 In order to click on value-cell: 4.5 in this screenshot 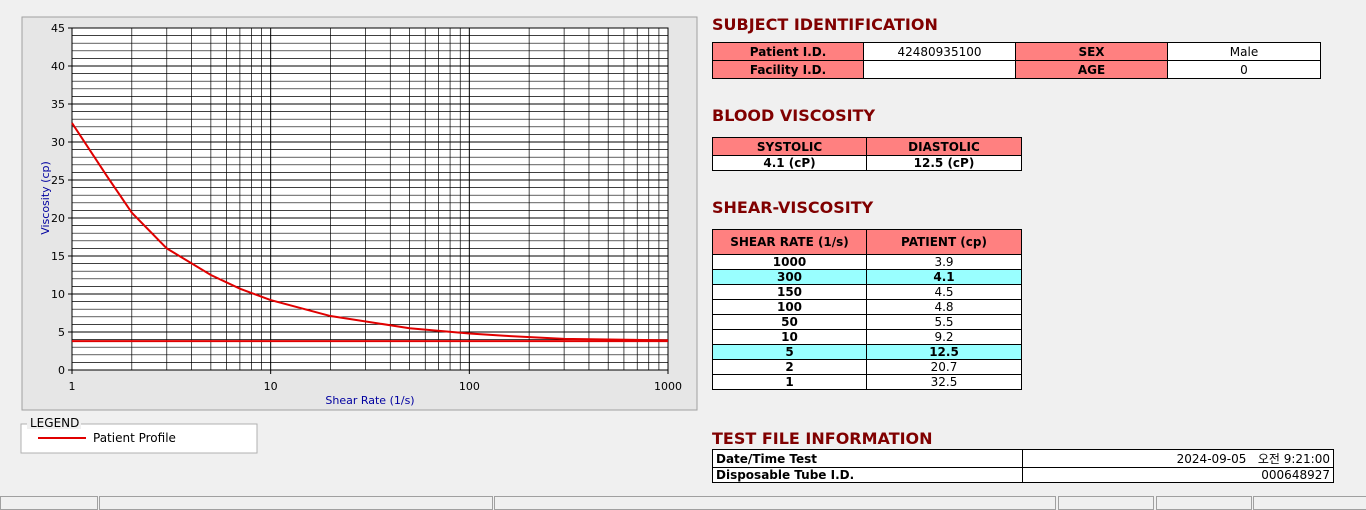, I will do `click(944, 292)`.